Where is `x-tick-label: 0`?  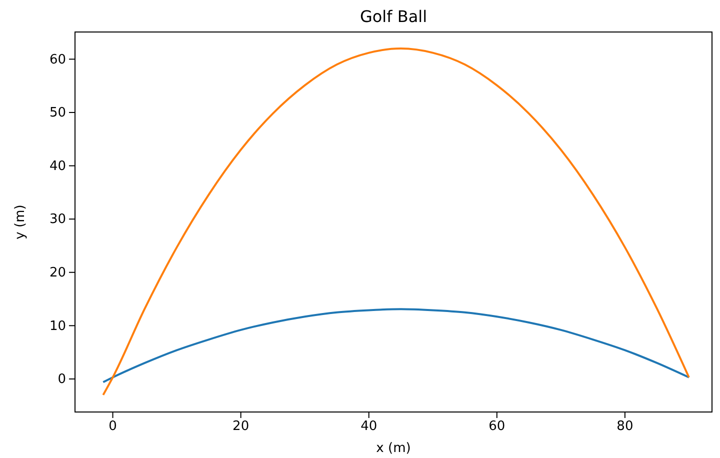 x-tick-label: 0 is located at coordinates (112, 426).